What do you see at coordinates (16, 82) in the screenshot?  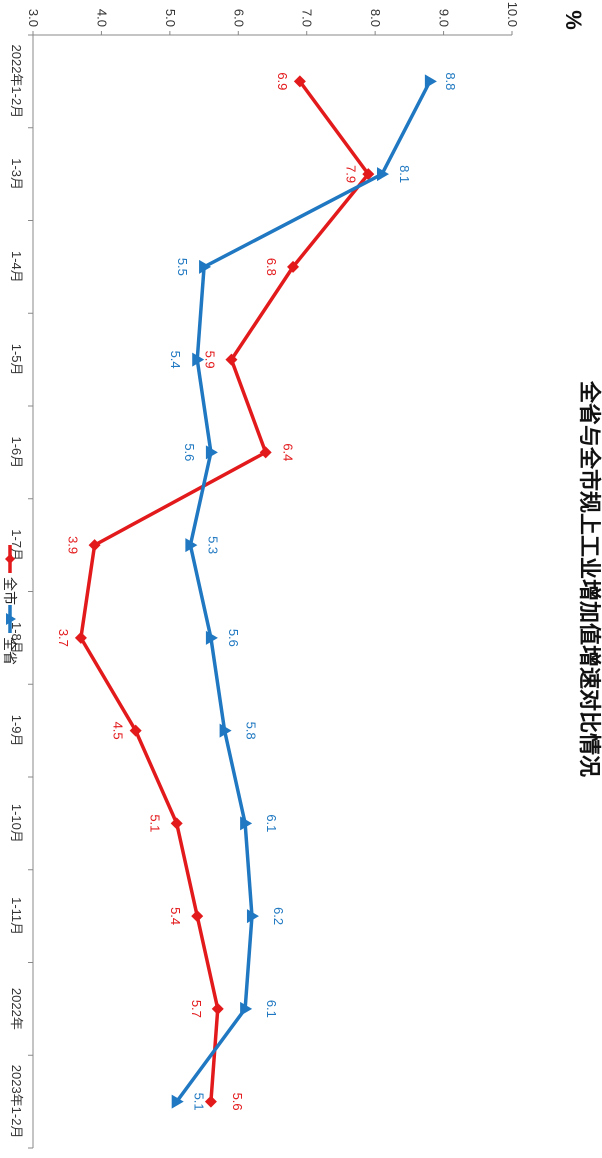 I see `x-tick-label: 2022年1-2月` at bounding box center [16, 82].